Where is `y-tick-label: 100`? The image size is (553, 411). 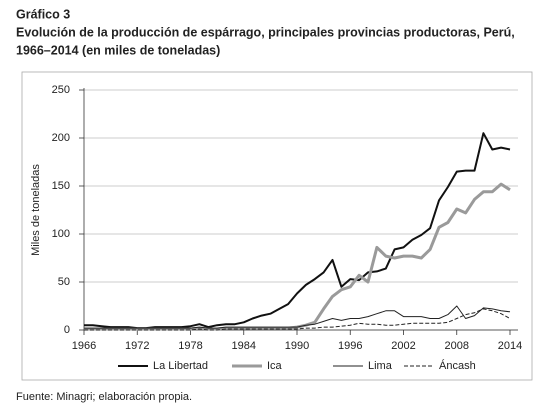
y-tick-label: 100 is located at coordinates (61, 234).